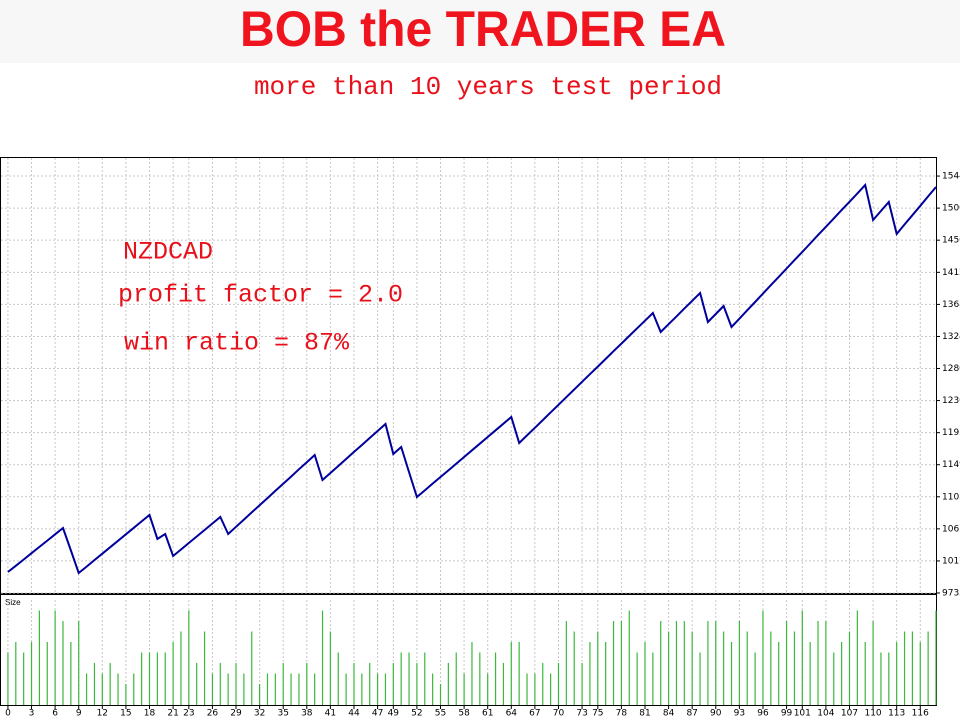 The image size is (960, 725). Describe the element at coordinates (951, 433) in the screenshot. I see `y-tick-label: 11930` at that location.